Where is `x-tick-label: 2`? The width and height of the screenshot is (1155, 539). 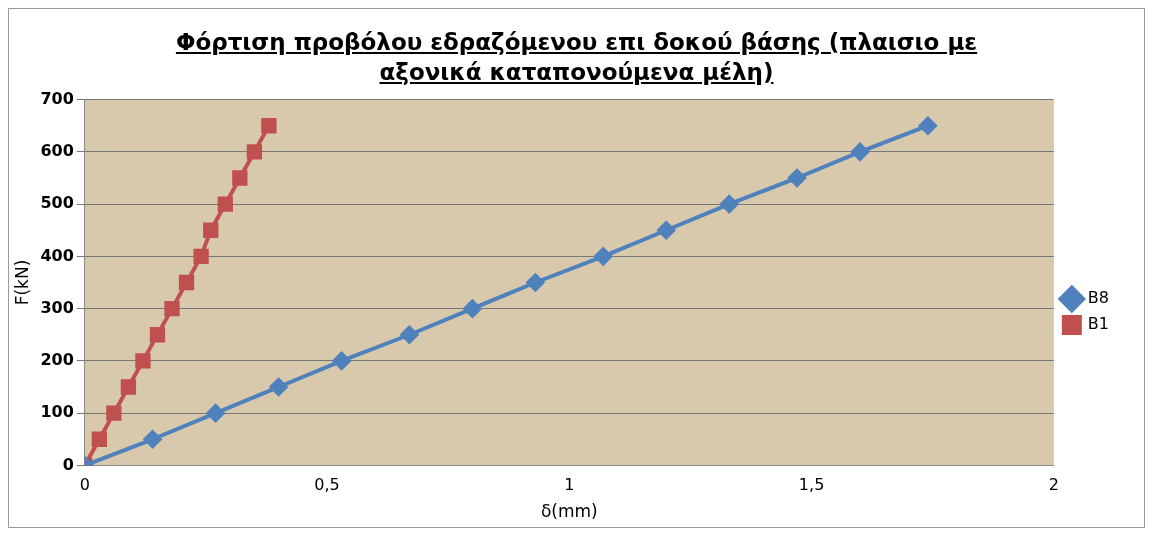 x-tick-label: 2 is located at coordinates (1053, 485).